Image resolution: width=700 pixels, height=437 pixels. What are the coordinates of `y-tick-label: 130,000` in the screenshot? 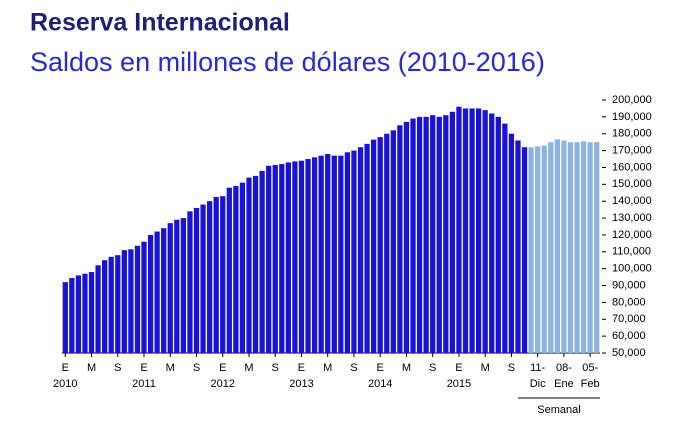 It's located at (632, 218).